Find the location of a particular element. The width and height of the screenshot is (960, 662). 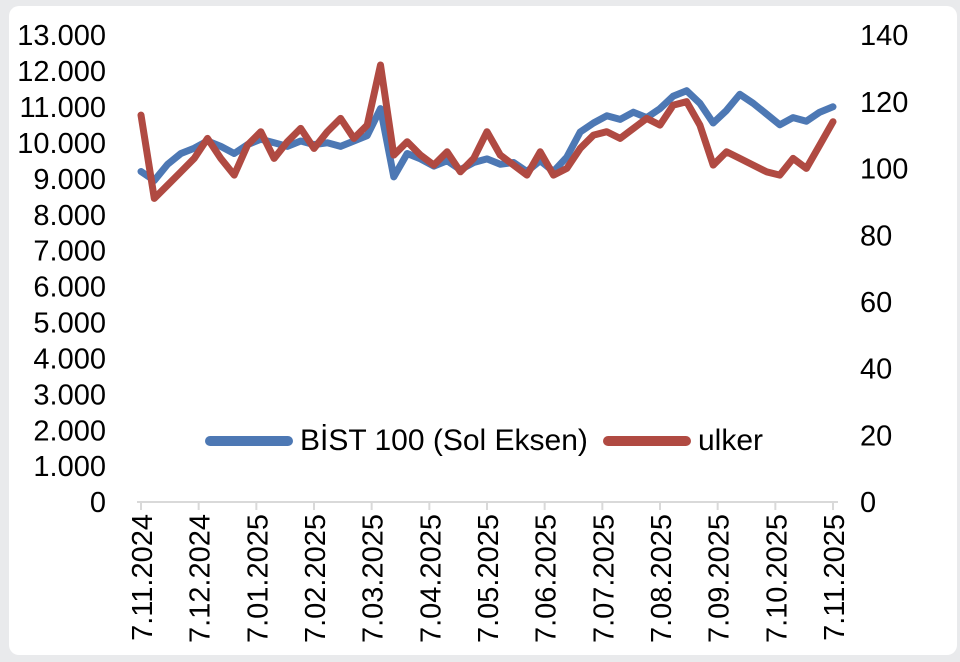

left-axis-tick-label: 8.000 is located at coordinates (69, 216).